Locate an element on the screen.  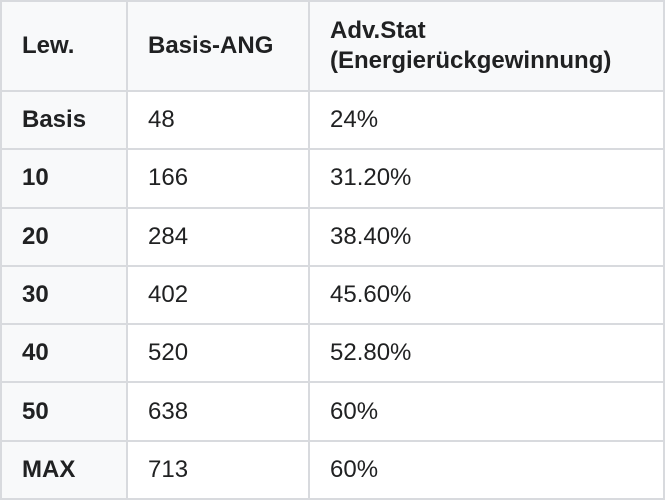
row-header-level: 20 is located at coordinates (64, 236).